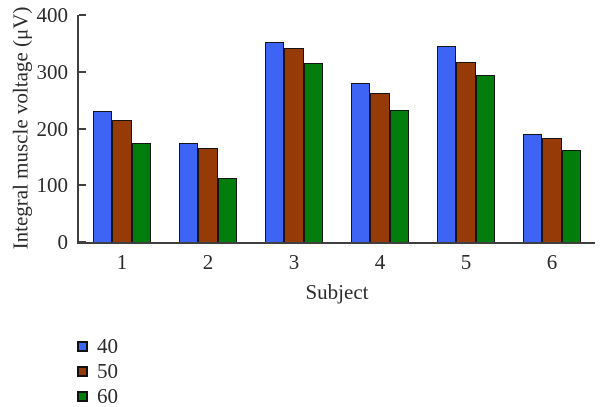 This screenshot has height=407, width=600. Describe the element at coordinates (552, 262) in the screenshot. I see `x-tick-label: 6` at that location.